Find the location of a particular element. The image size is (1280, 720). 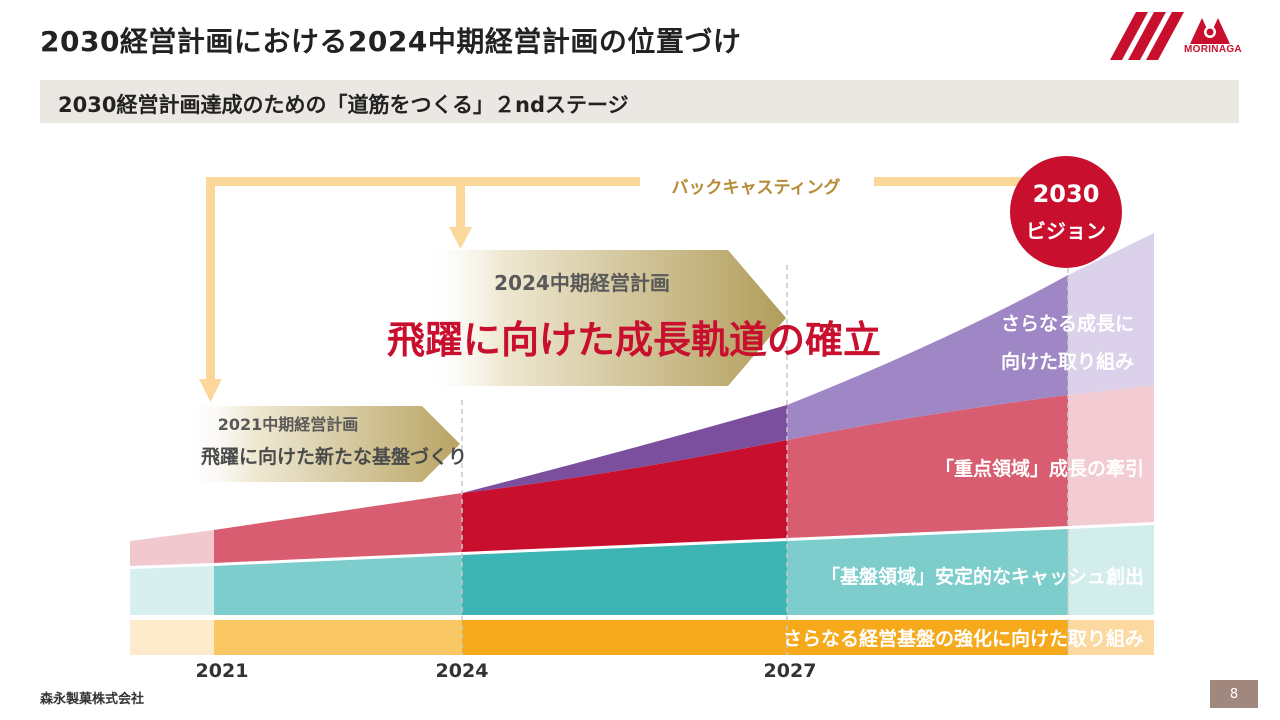

year-label-2027: 2027 is located at coordinates (790, 671).